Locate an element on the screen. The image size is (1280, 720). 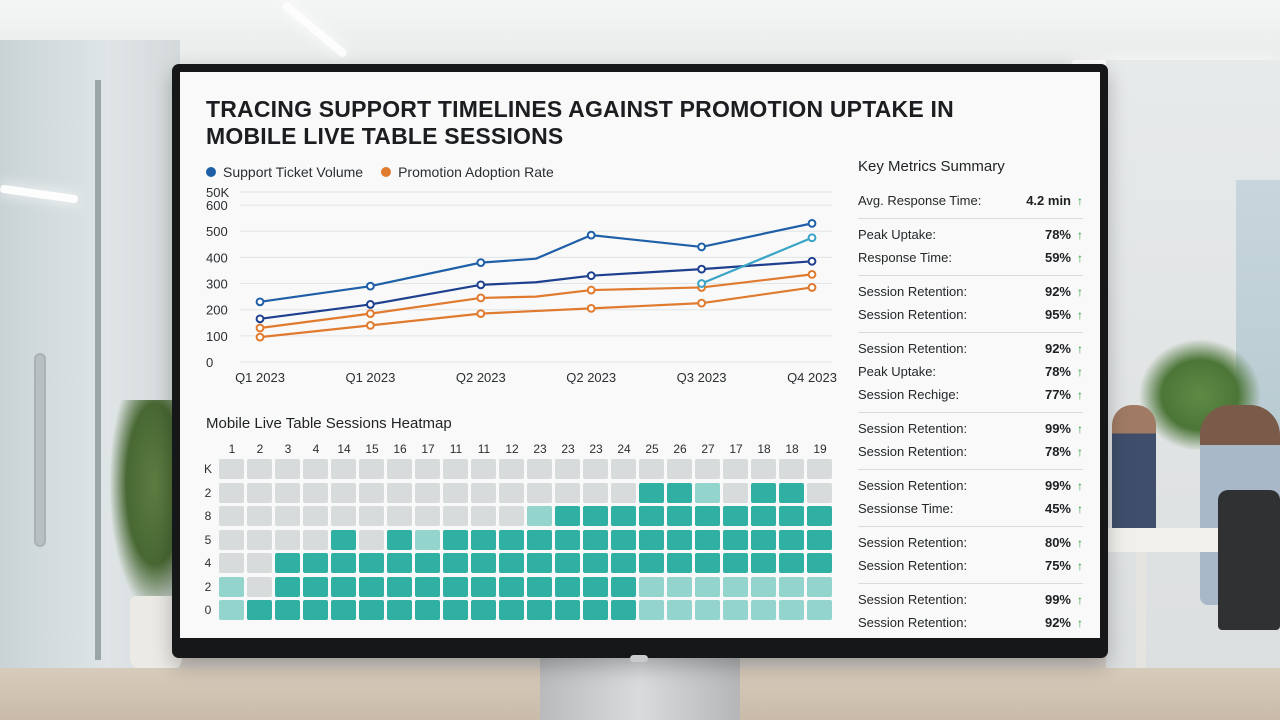
monitor-logo is located at coordinates (639, 658).